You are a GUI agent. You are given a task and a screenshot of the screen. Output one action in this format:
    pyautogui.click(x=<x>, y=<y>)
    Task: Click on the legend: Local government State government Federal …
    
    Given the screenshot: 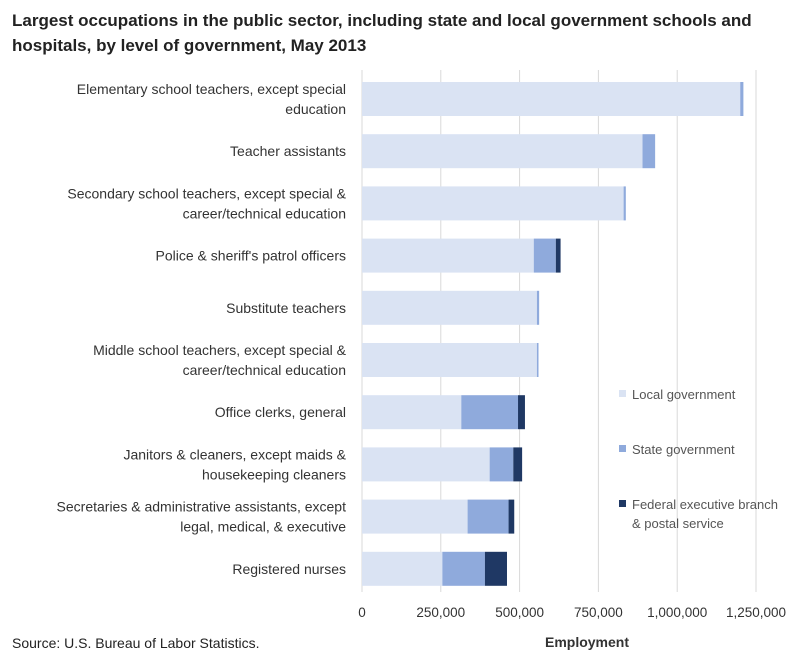 What is the action you would take?
    pyautogui.click(x=698, y=459)
    